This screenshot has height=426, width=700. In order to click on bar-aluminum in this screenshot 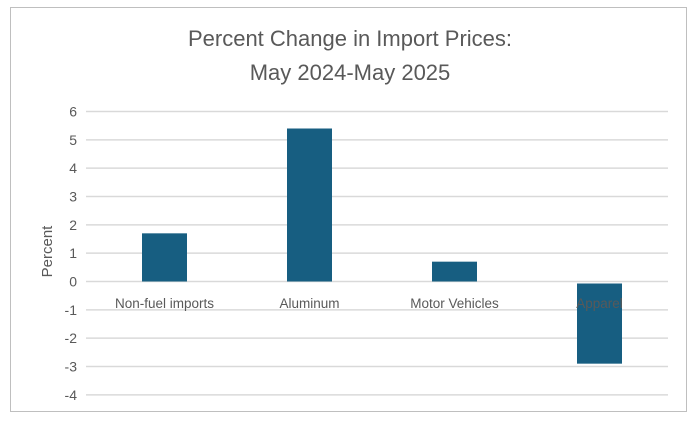, I will do `click(309, 205)`.